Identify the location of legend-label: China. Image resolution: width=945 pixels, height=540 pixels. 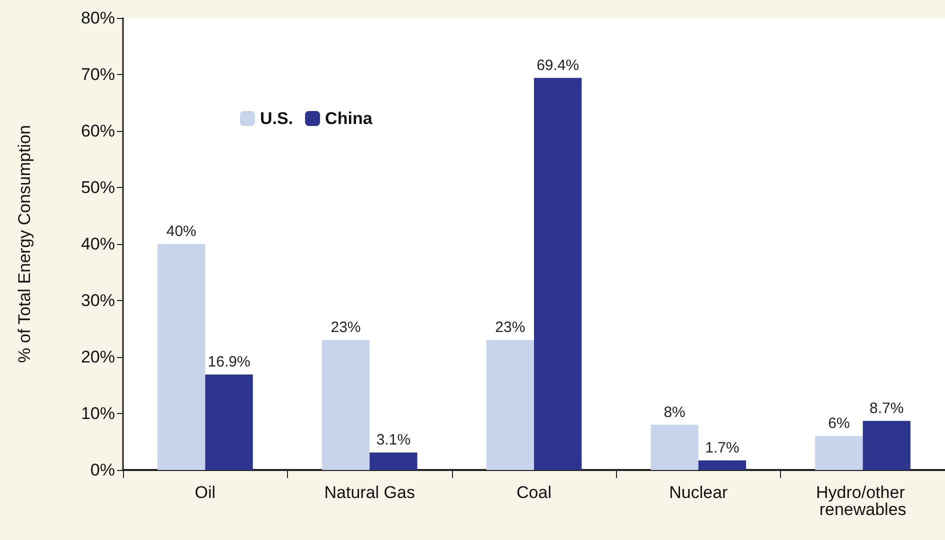
(349, 118).